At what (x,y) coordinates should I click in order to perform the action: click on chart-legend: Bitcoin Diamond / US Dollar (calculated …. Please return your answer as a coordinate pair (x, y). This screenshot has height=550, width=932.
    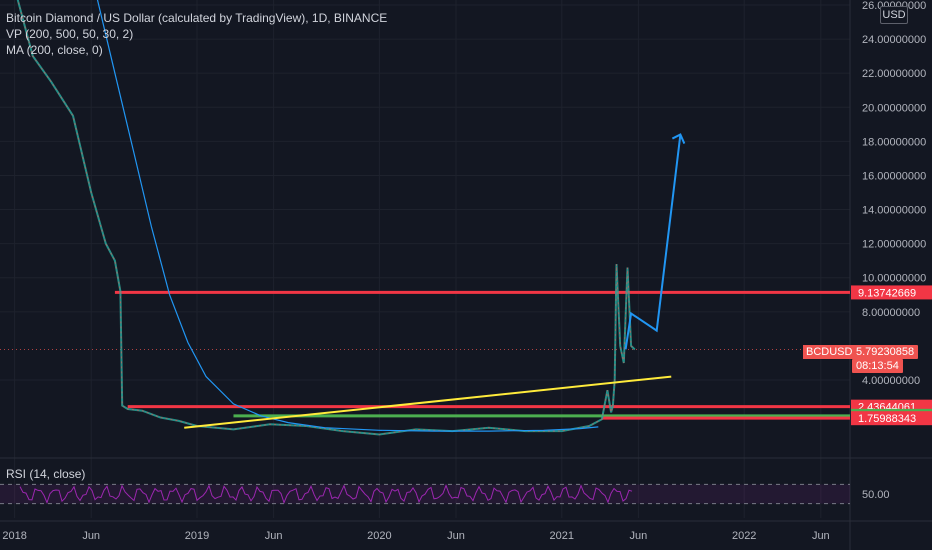
    Looking at the image, I should click on (196, 34).